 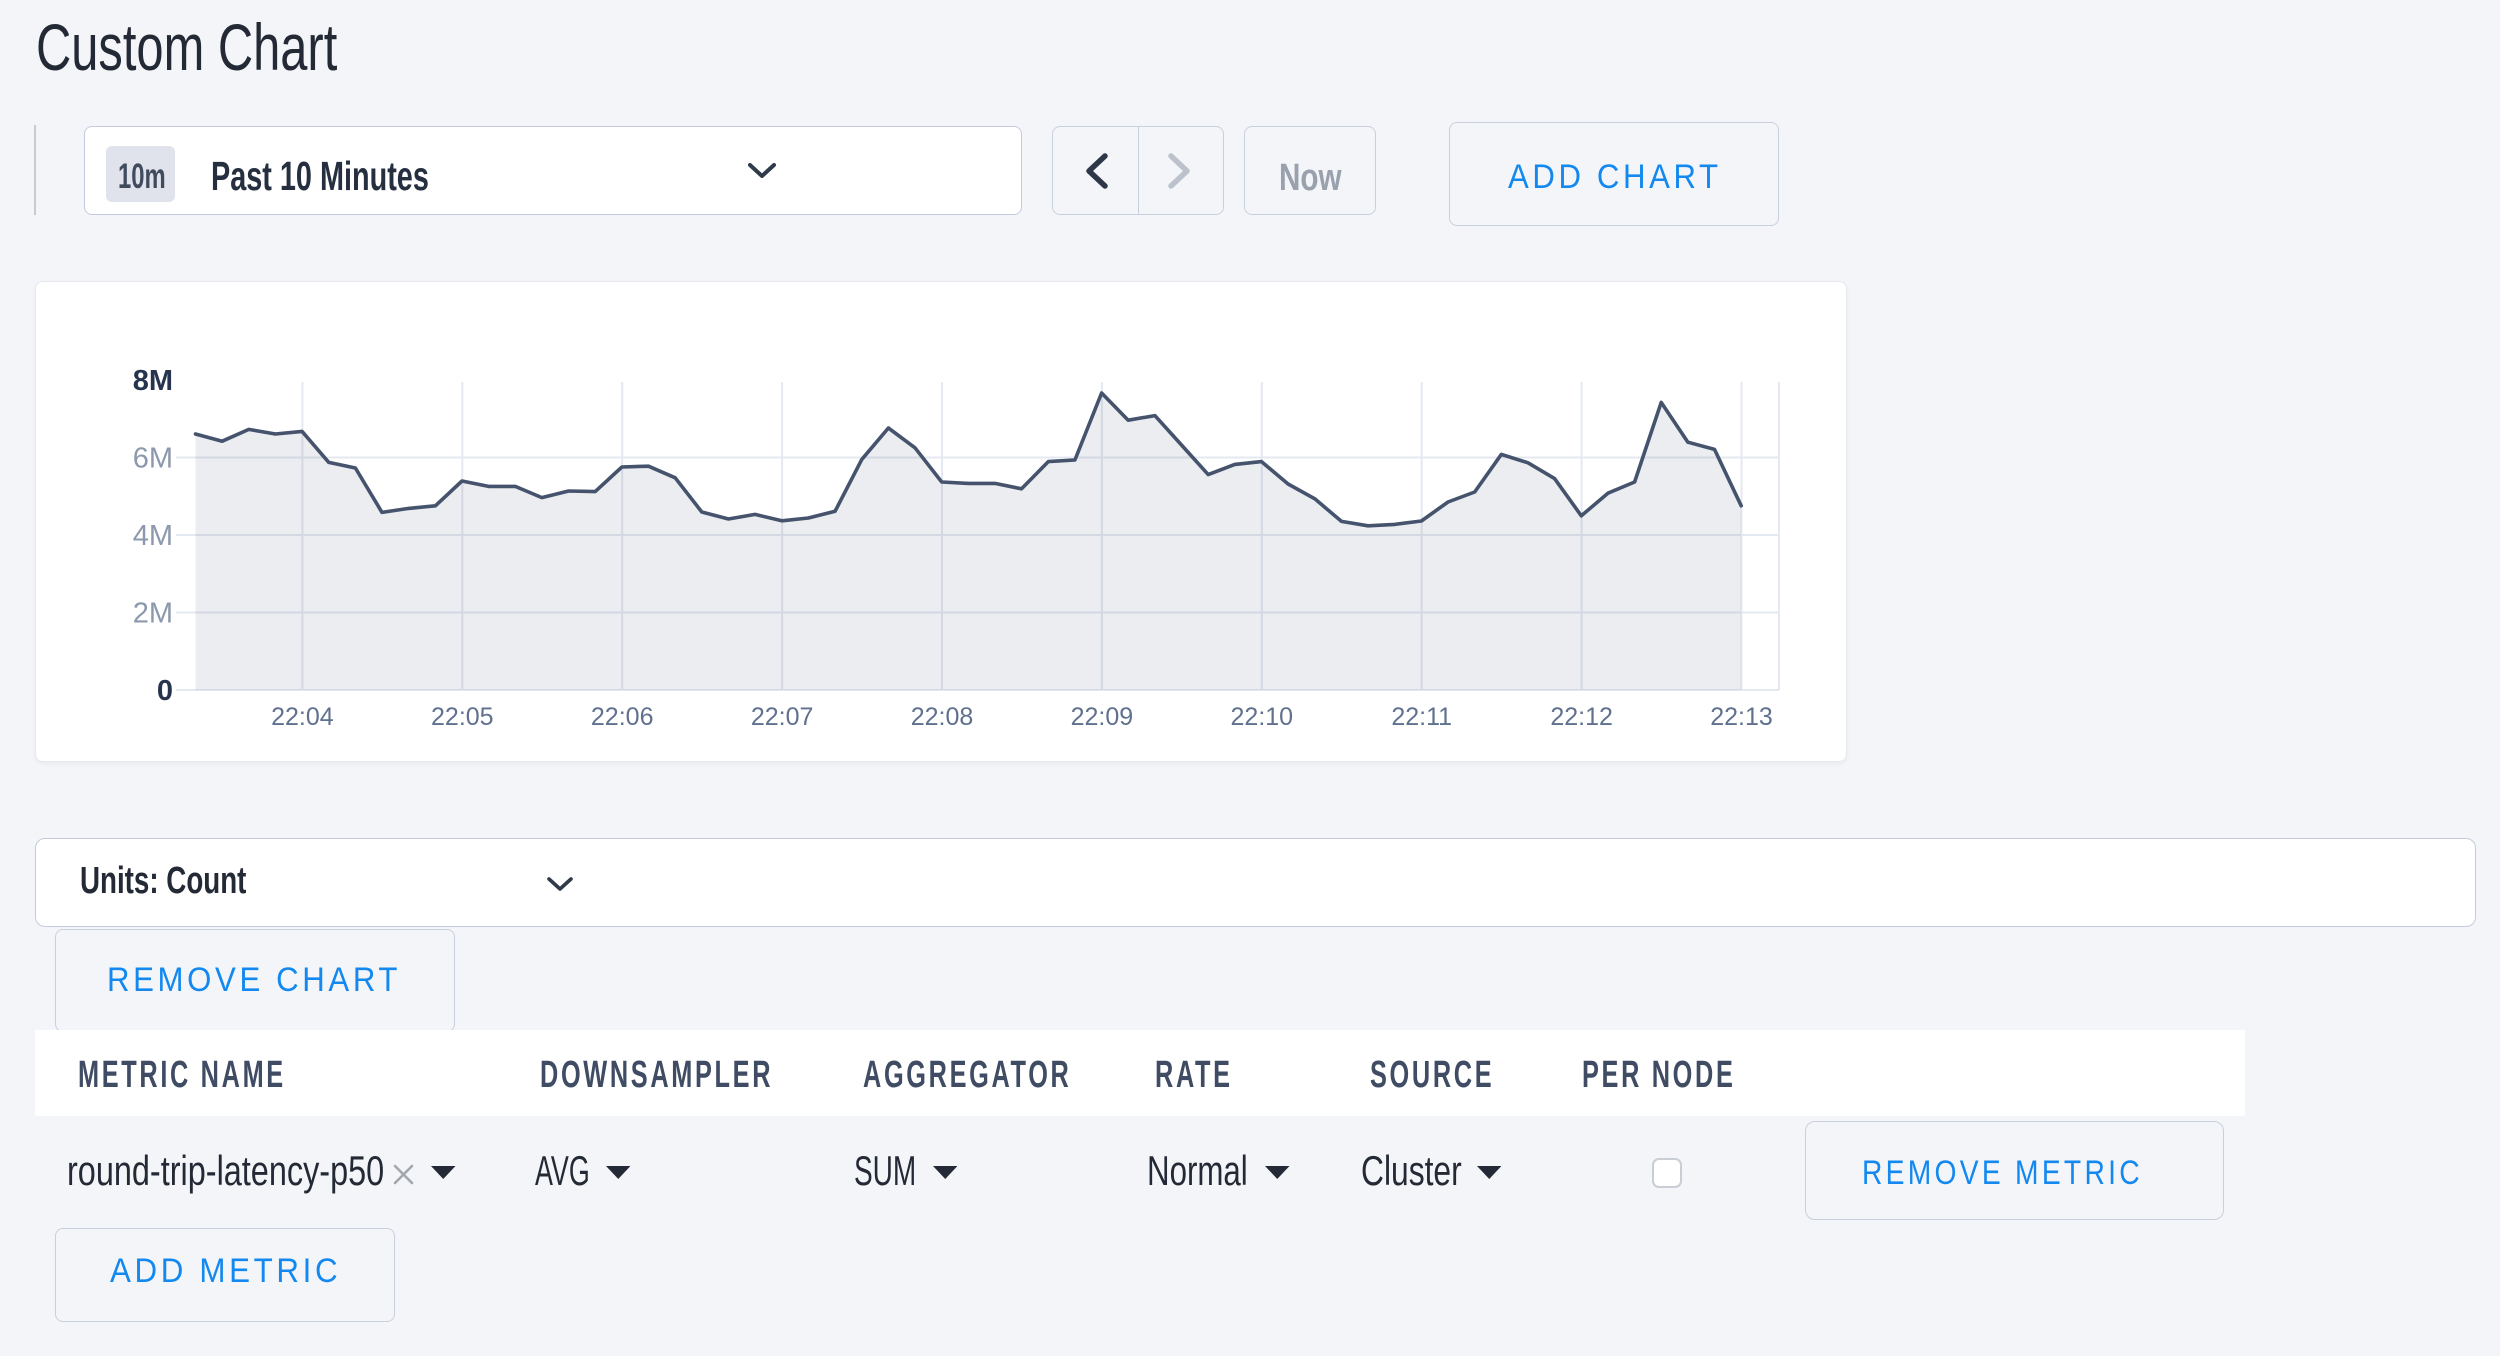 I want to click on svg-text: 6M, so click(x=153, y=459).